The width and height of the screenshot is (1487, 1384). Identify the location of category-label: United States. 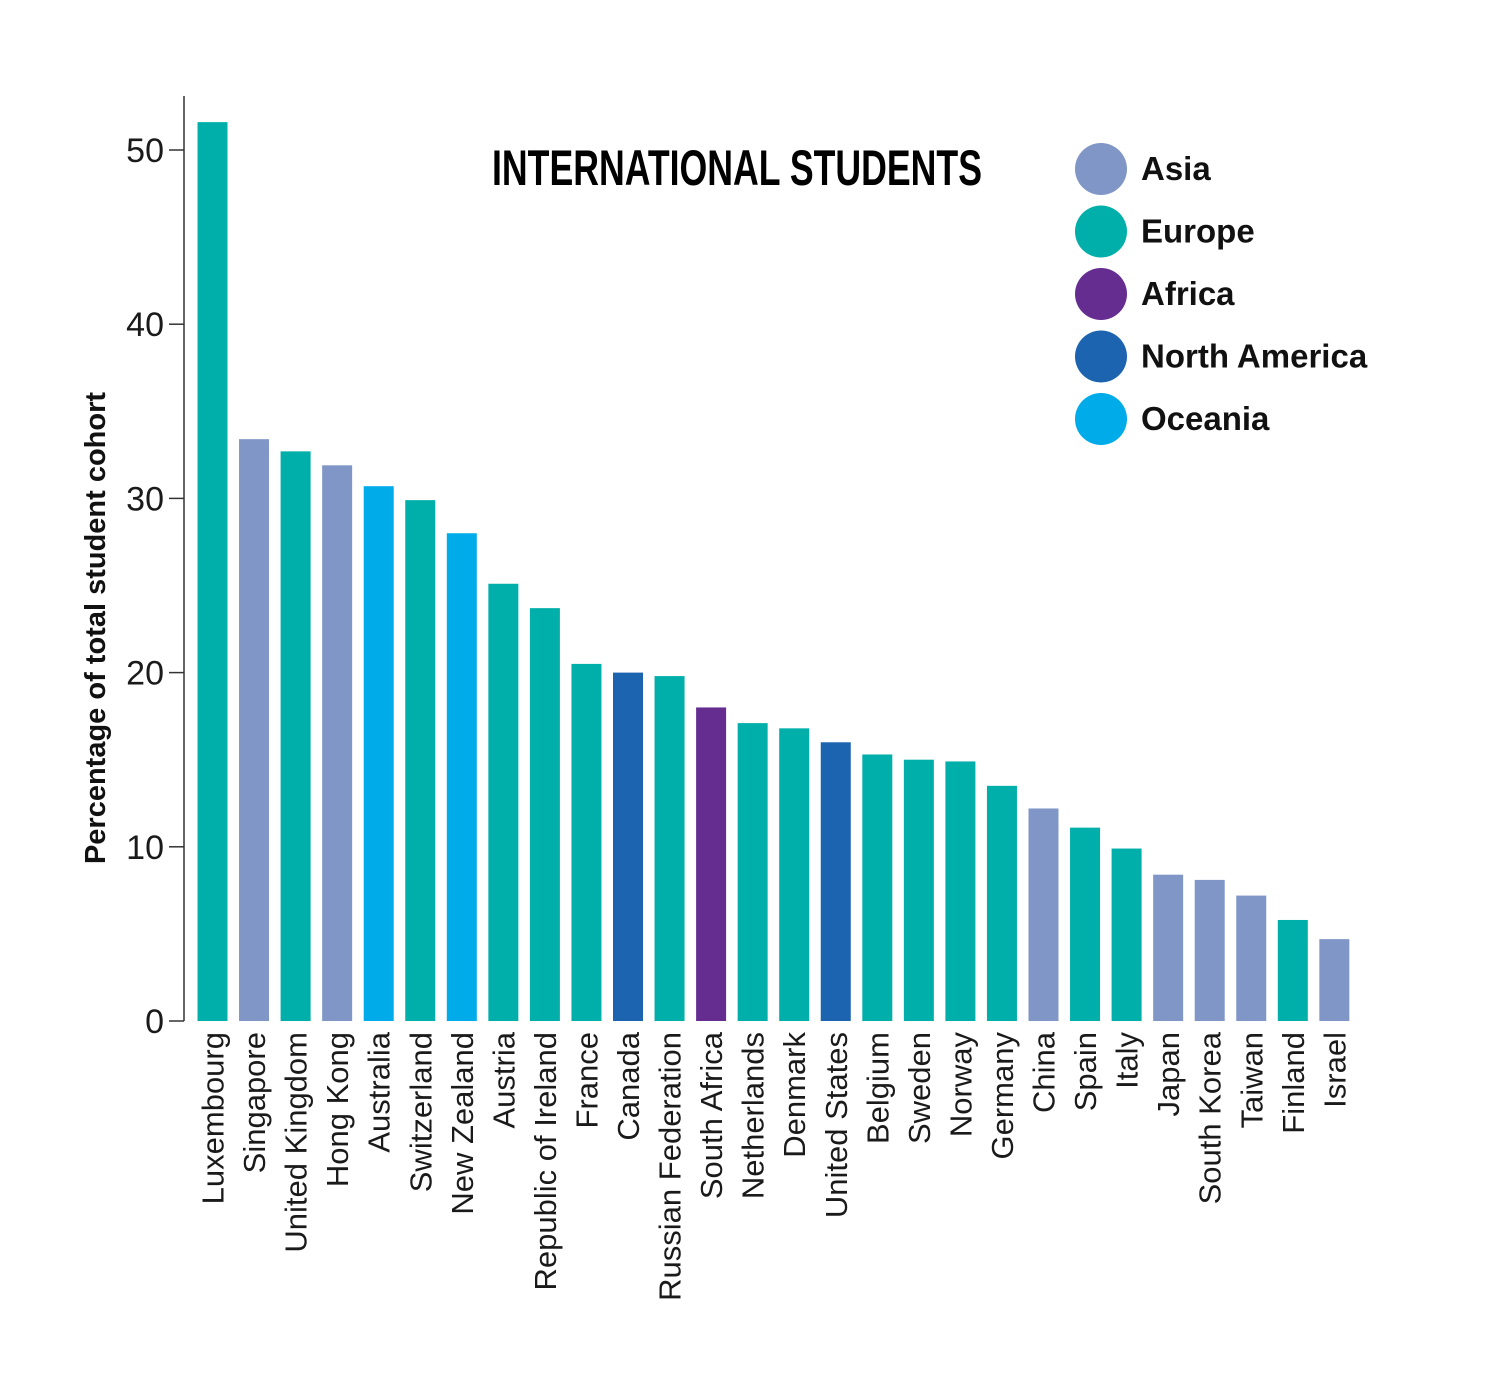
(836, 1125).